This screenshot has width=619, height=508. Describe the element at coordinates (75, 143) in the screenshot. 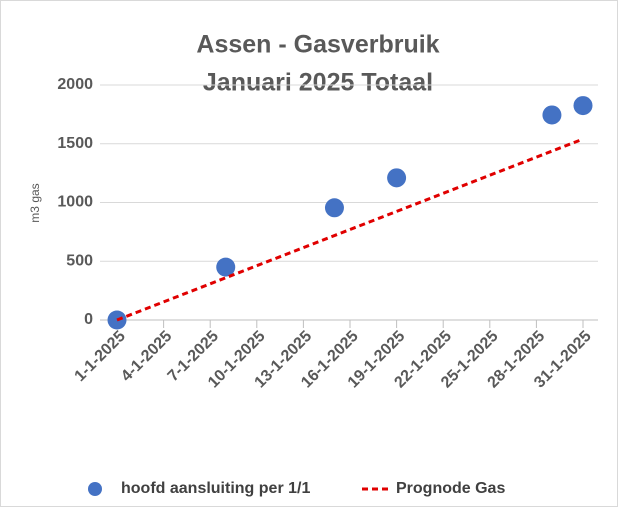

I see `y-tick-label: 1500` at that location.